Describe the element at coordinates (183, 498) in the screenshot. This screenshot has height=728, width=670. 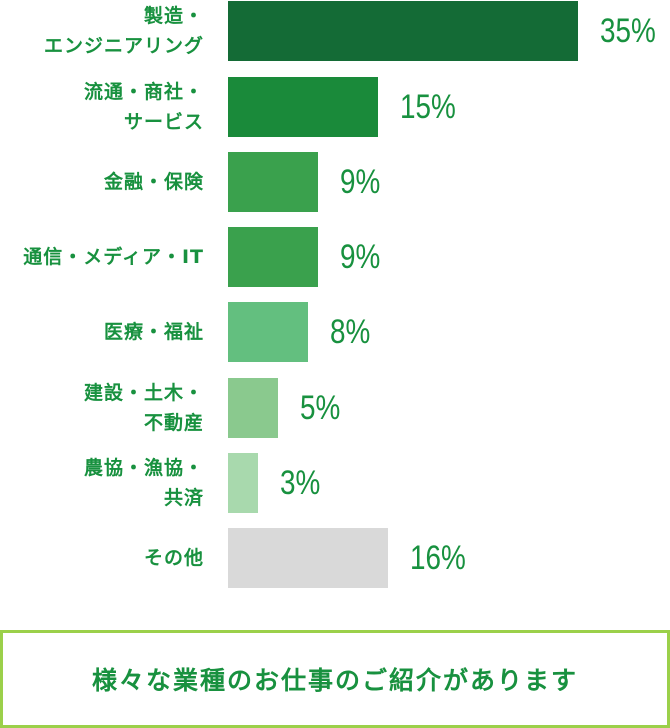
I see `category-label-line: 共済` at that location.